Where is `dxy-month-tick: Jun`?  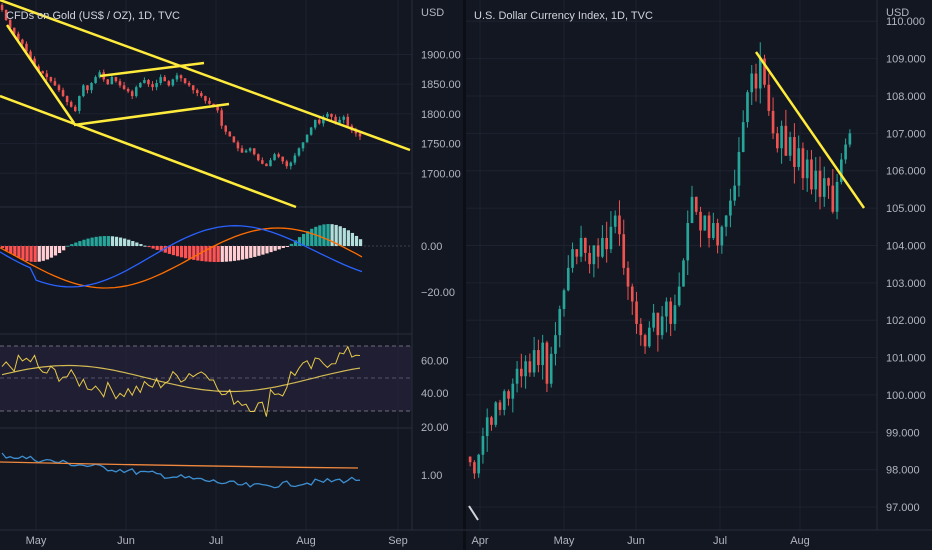 dxy-month-tick: Jun is located at coordinates (636, 541).